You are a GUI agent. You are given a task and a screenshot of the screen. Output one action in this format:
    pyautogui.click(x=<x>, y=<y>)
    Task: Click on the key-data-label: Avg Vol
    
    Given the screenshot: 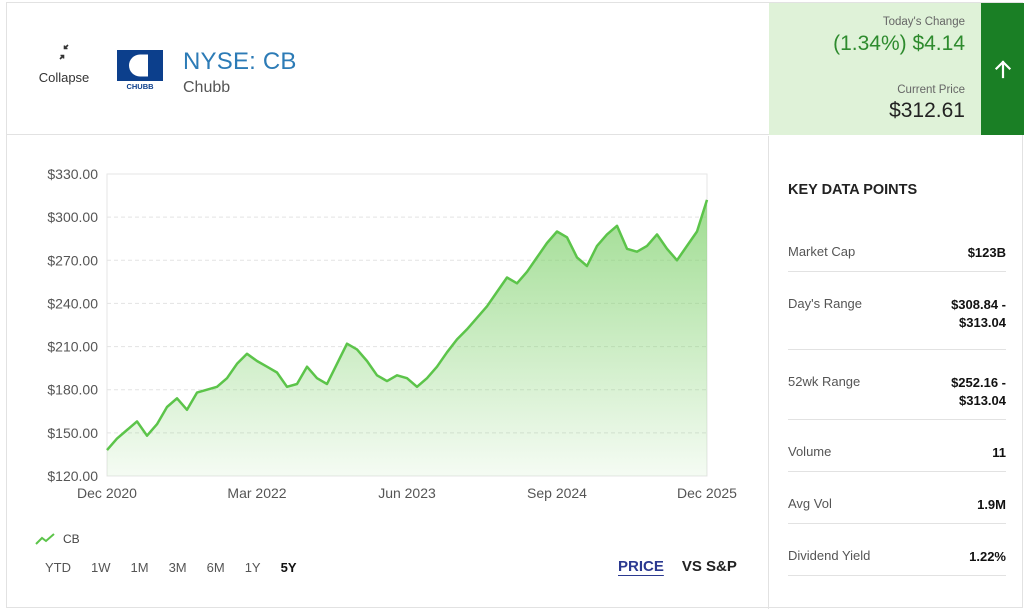 What is the action you would take?
    pyautogui.click(x=810, y=503)
    